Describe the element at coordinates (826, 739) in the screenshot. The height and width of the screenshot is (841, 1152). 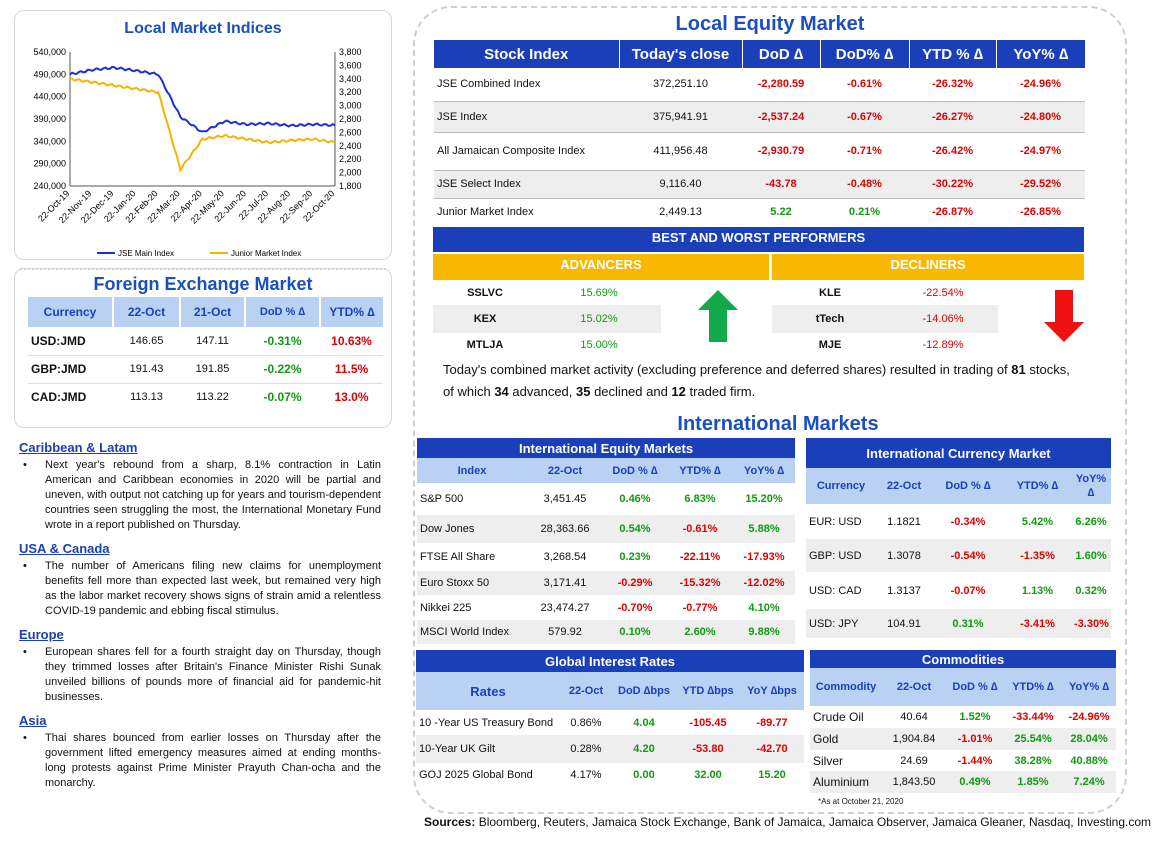
I see `com-name: Gold` at that location.